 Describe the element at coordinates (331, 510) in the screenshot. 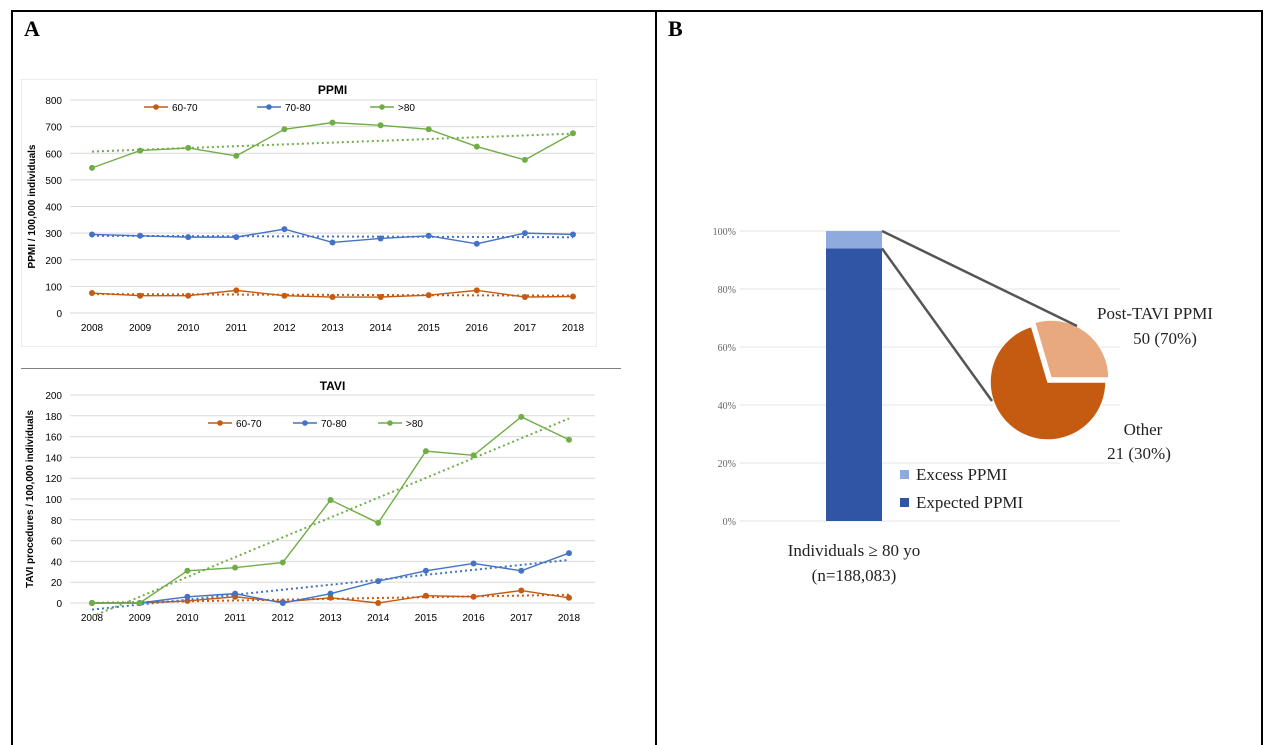

I see `tavi-series-line` at that location.